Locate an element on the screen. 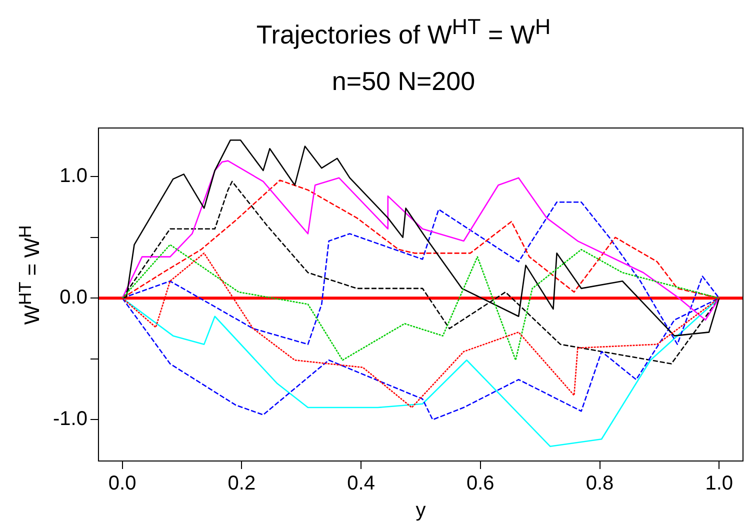  x-tick-label: 0.4 is located at coordinates (361, 483).